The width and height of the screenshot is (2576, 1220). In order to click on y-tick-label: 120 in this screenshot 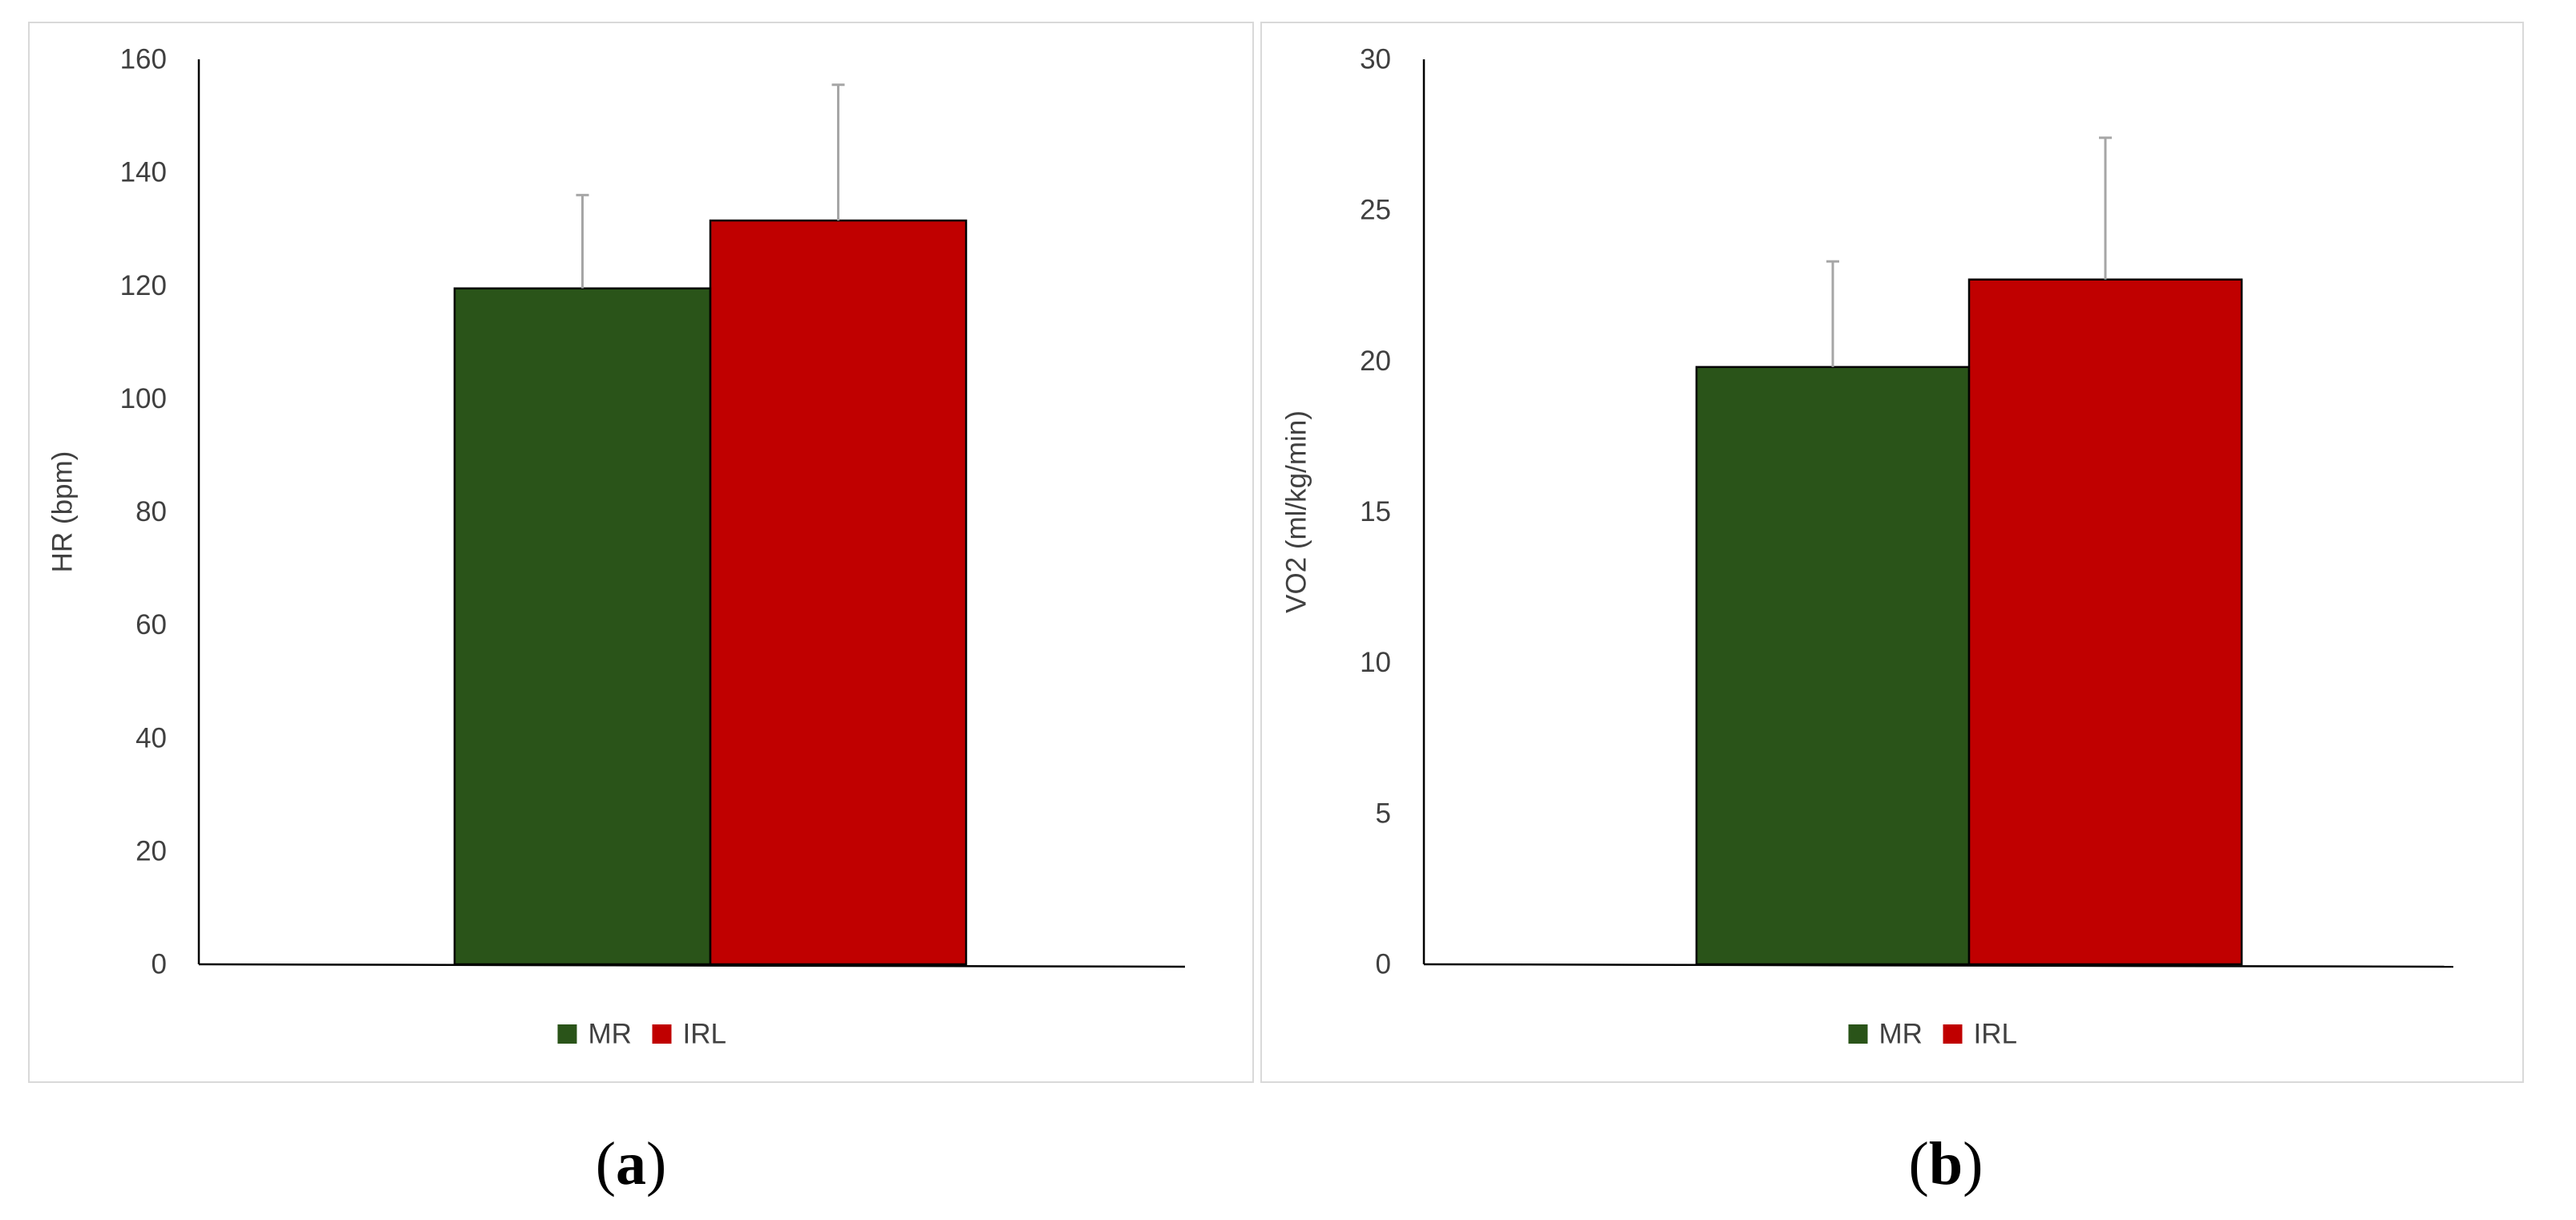, I will do `click(143, 285)`.